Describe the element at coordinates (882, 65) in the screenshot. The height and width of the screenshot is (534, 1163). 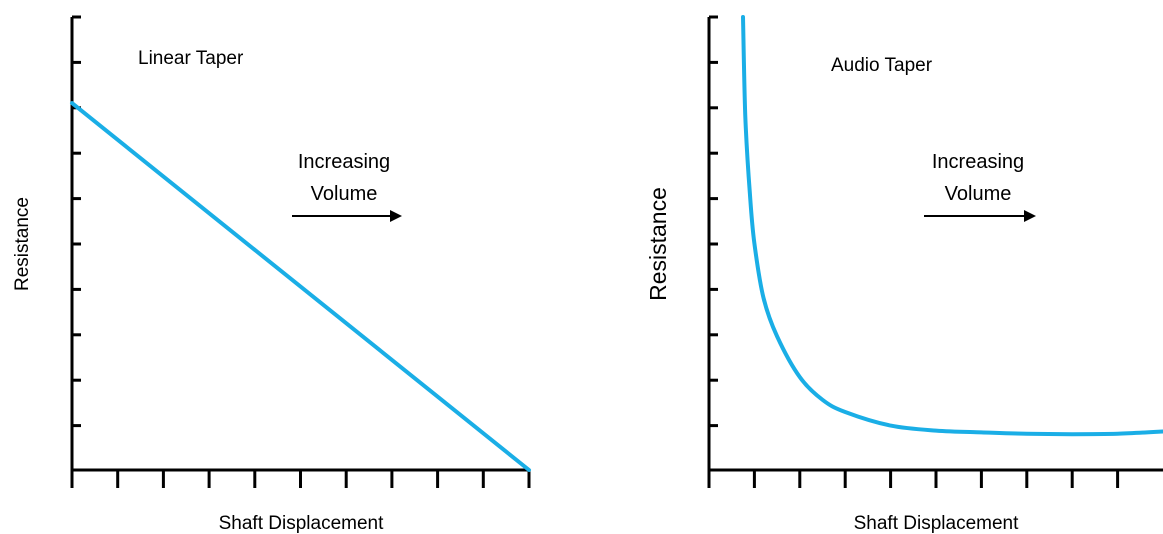
I see `chart-annotation: Audio Taper` at that location.